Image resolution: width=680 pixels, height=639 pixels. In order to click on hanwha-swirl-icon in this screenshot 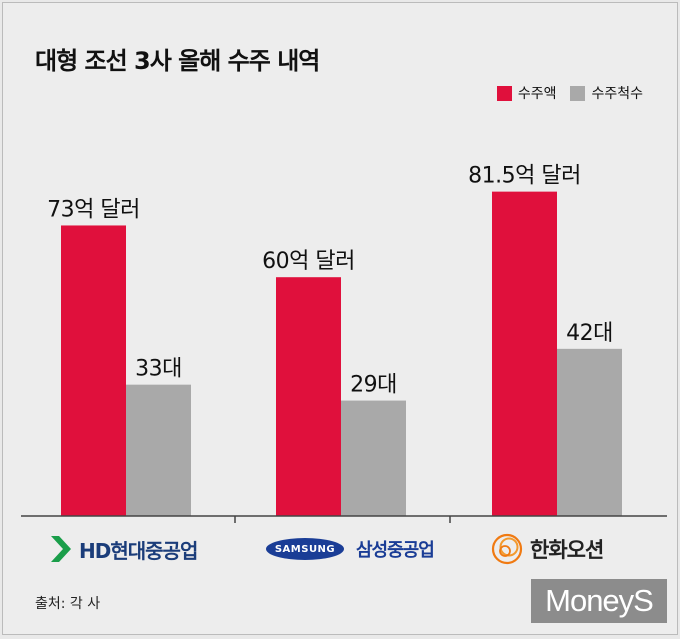, I will do `click(507, 549)`.